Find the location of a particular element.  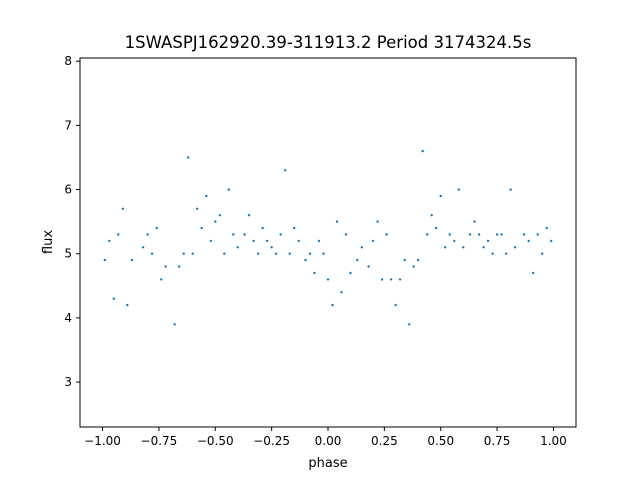

x-tick-label: 0.00 is located at coordinates (328, 441).